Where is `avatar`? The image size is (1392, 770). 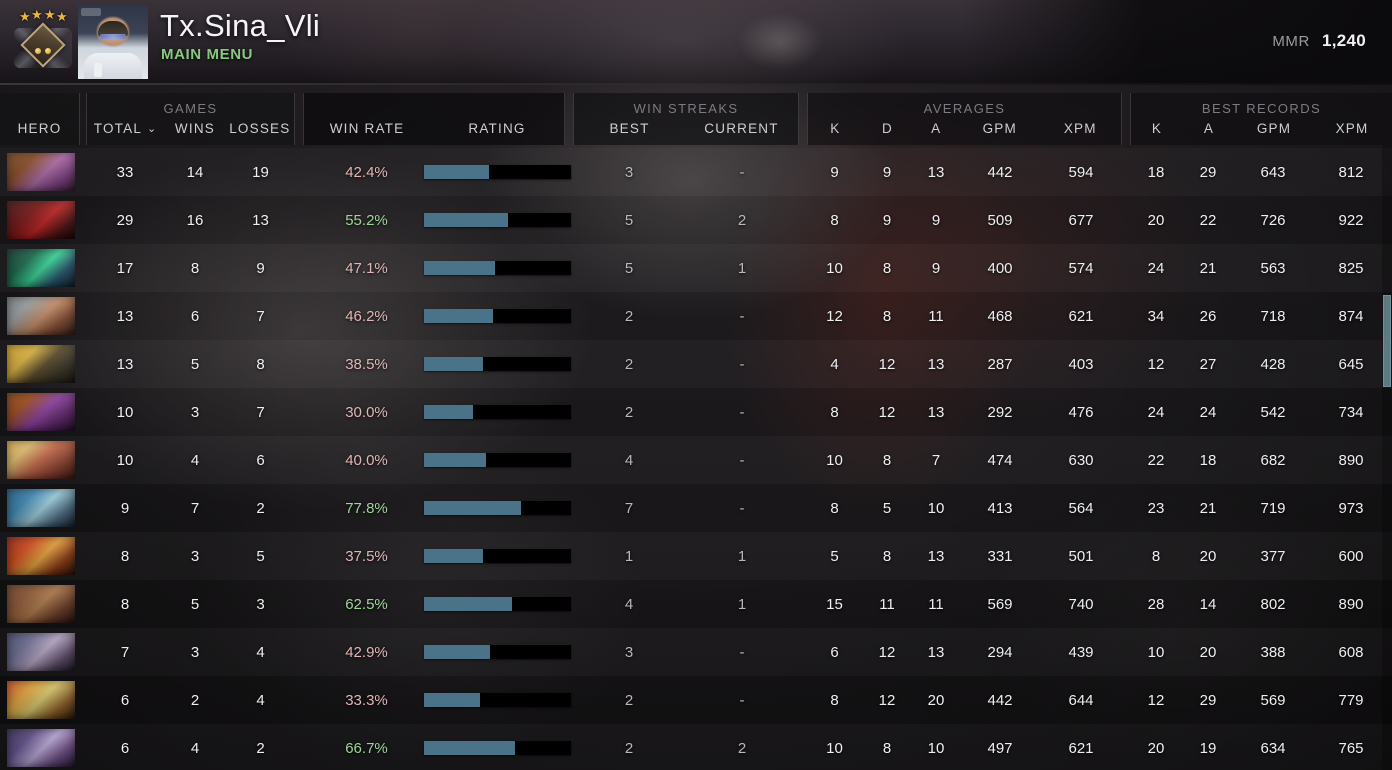
avatar is located at coordinates (113, 42).